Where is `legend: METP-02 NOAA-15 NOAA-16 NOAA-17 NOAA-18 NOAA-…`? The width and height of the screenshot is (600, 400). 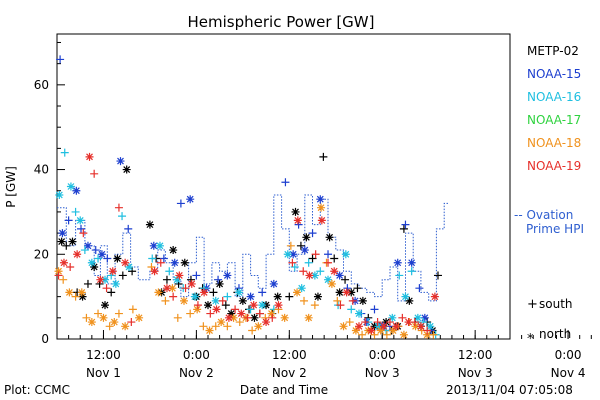
legend: METP-02 NOAA-15 NOAA-16 NOAA-17 NOAA-18 NOAA-… is located at coordinates (554, 108).